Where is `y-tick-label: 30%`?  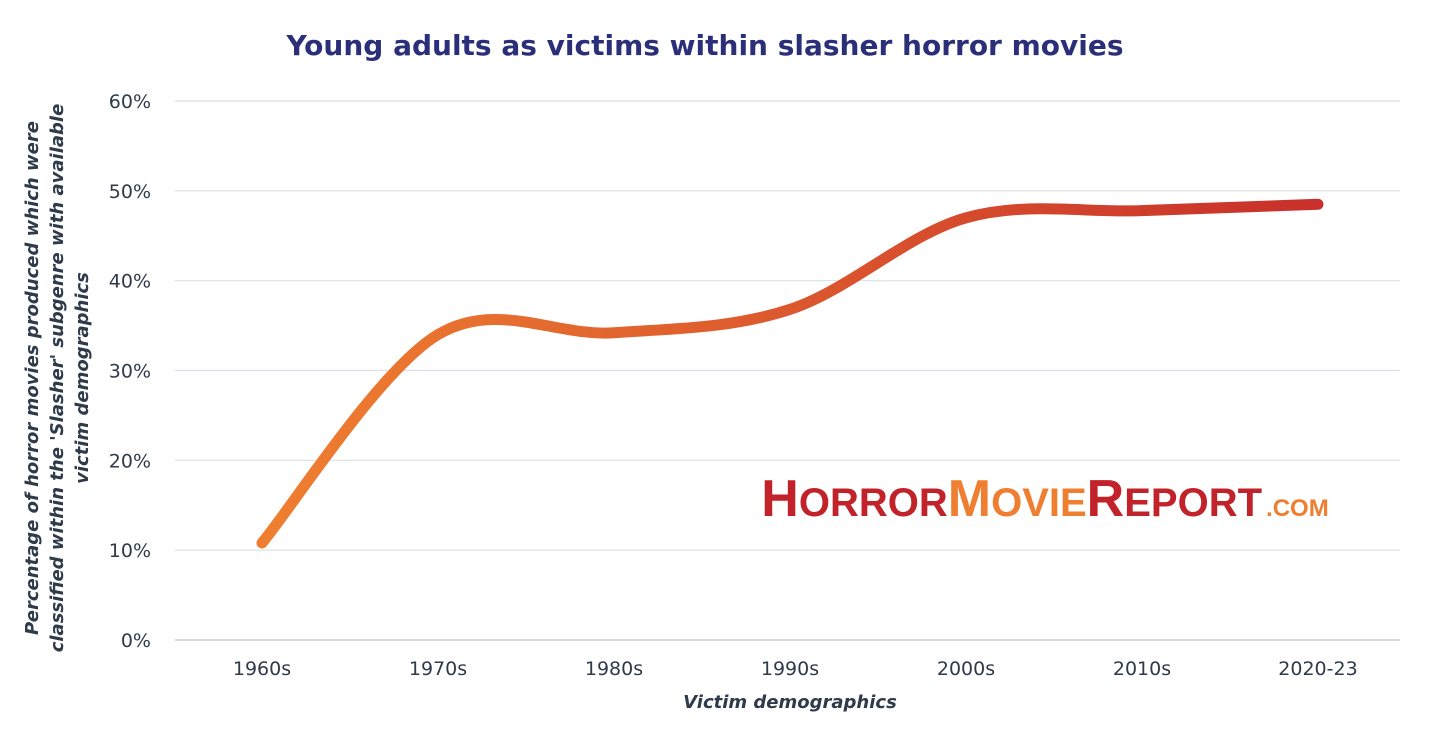 y-tick-label: 30% is located at coordinates (130, 372).